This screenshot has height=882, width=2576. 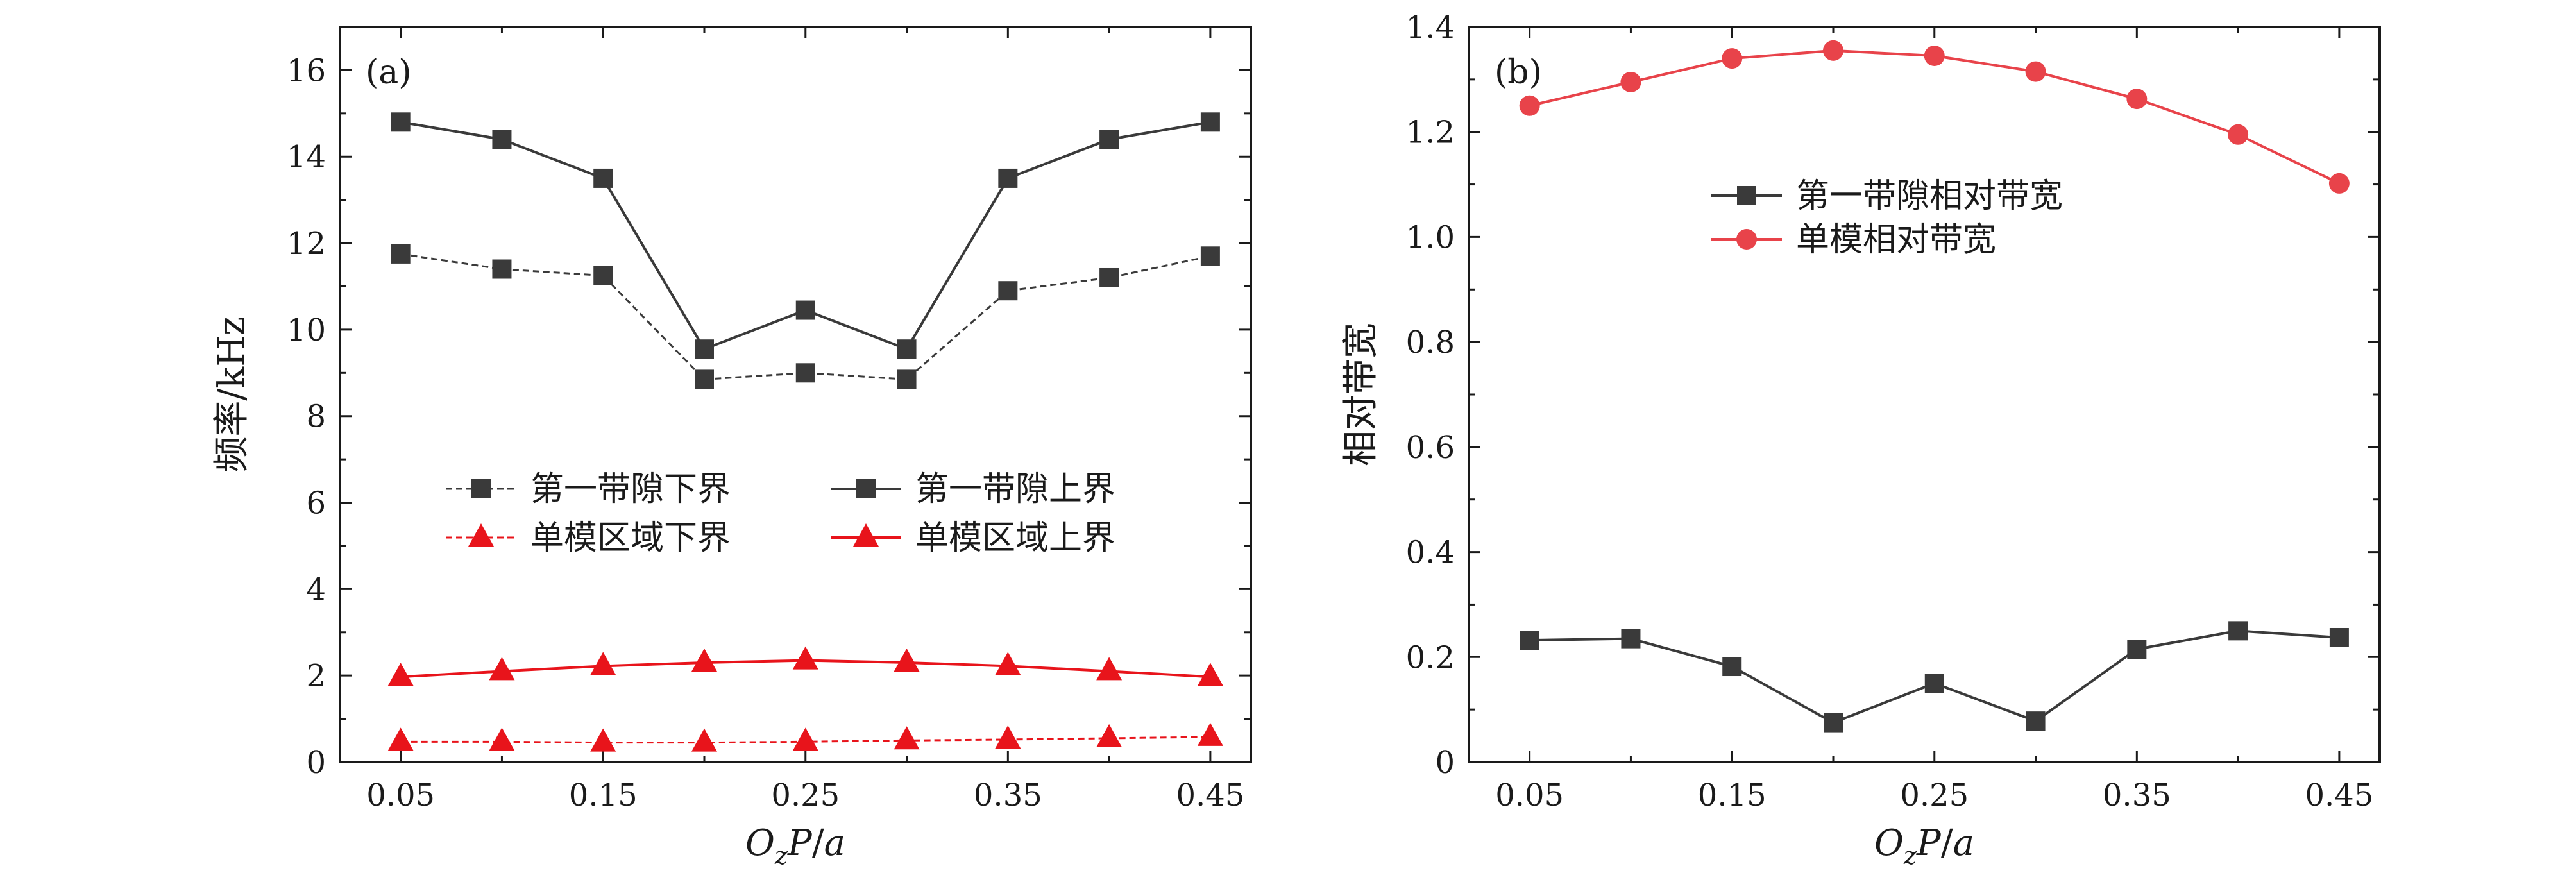 I want to click on legend-label: 第一带隙下界, so click(x=630, y=489).